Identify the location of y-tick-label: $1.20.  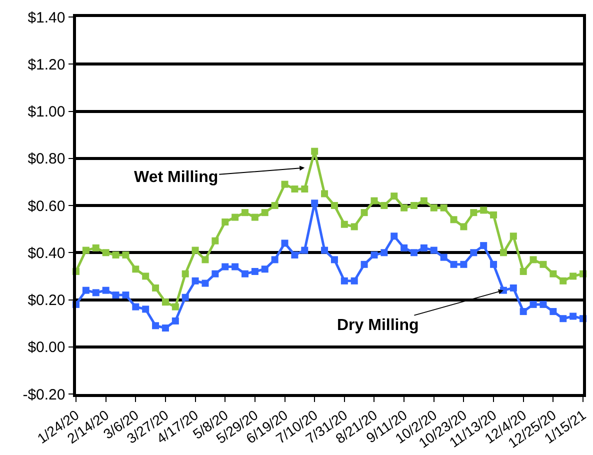
(47, 65).